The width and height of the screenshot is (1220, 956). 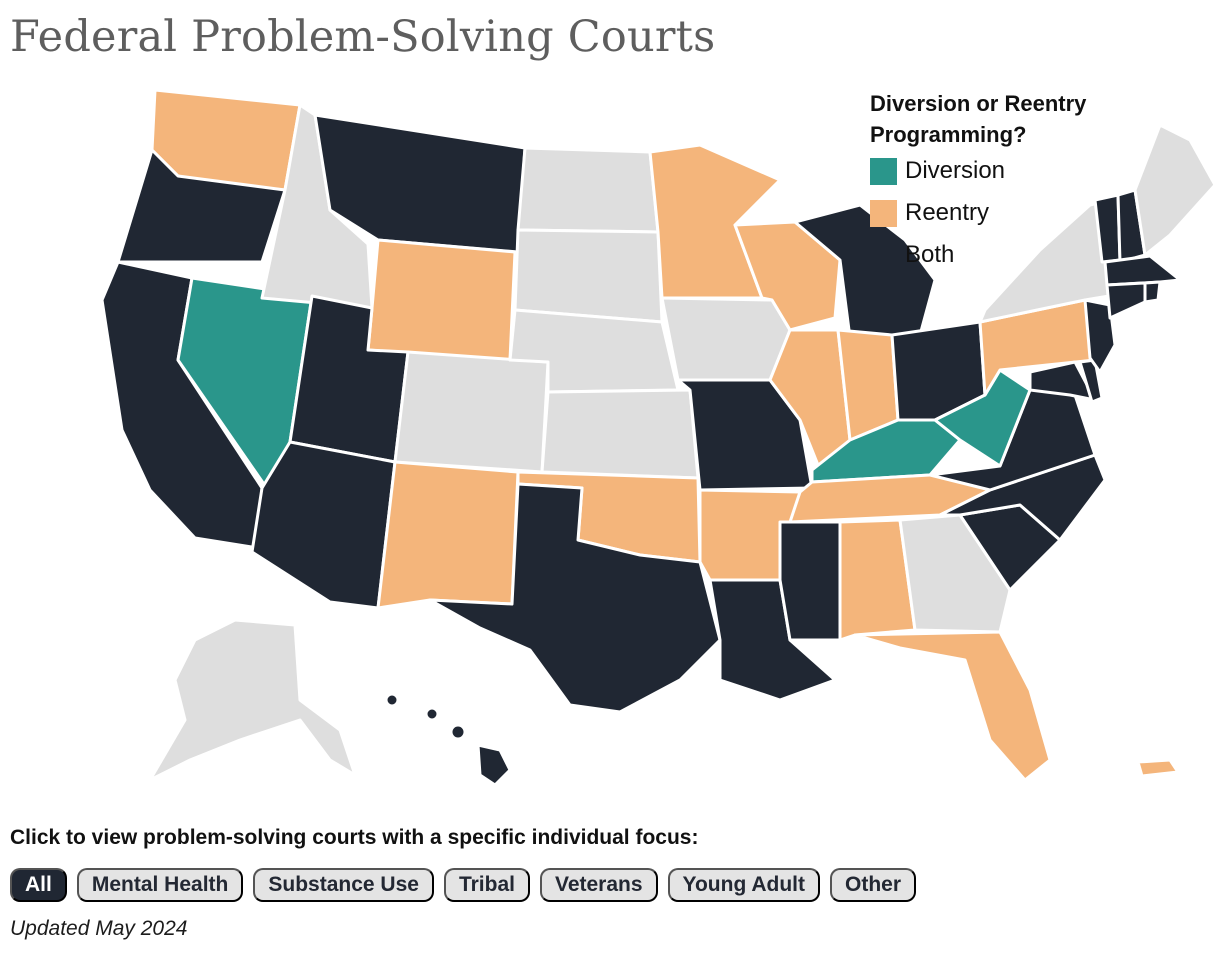 What do you see at coordinates (877, 580) in the screenshot?
I see `state-alabama` at bounding box center [877, 580].